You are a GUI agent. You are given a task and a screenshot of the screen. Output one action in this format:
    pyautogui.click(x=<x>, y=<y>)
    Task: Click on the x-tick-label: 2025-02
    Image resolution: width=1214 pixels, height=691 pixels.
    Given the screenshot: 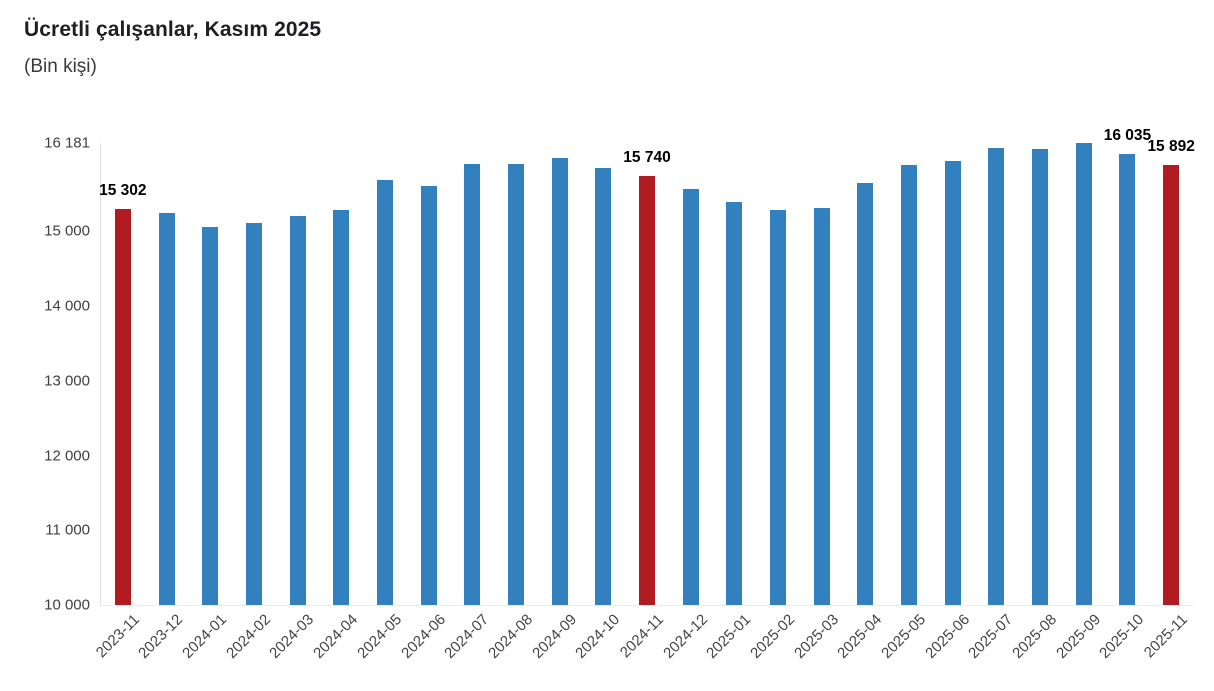 What is the action you would take?
    pyautogui.click(x=773, y=636)
    